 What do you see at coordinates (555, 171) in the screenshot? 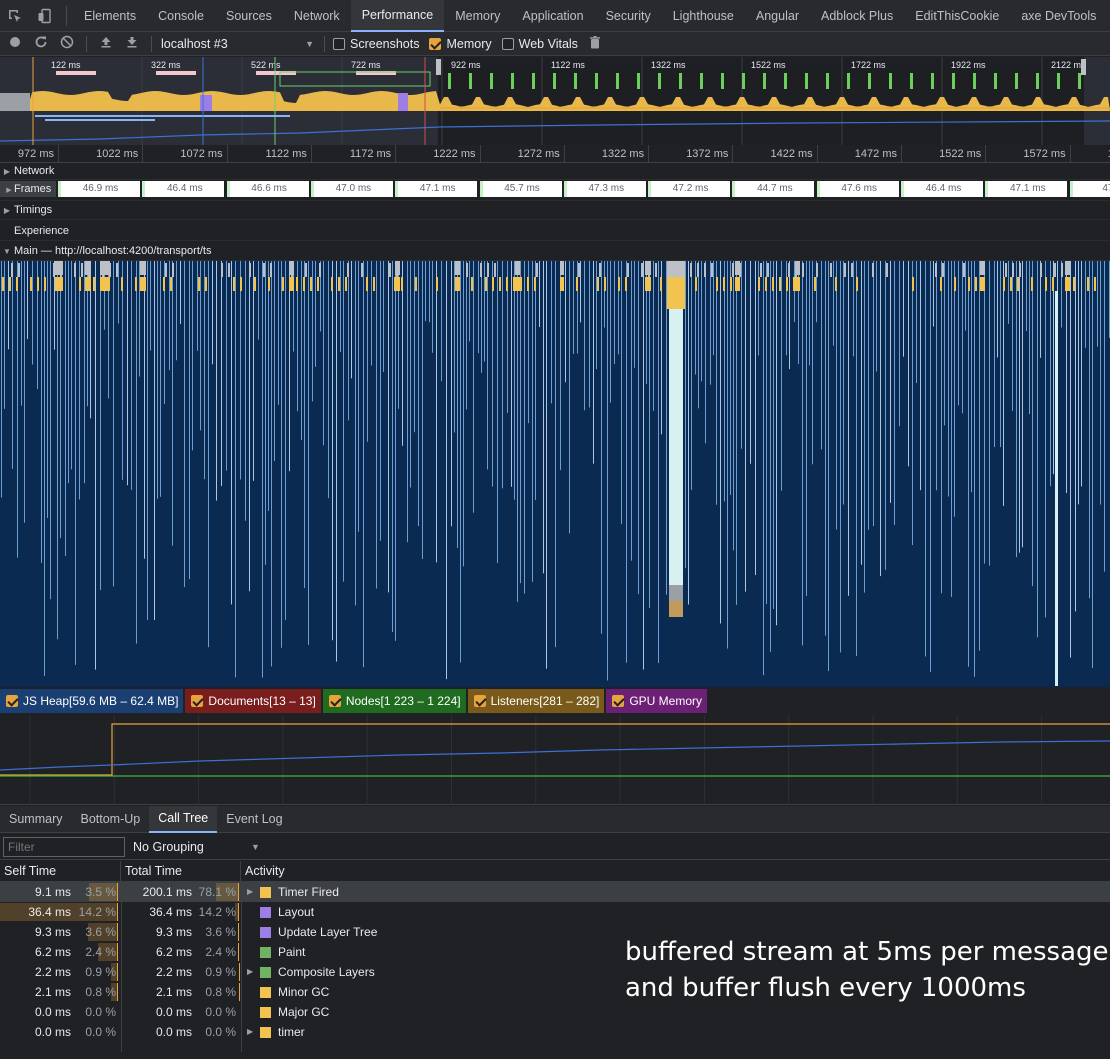
I see `network-track: ▶ Network` at bounding box center [555, 171].